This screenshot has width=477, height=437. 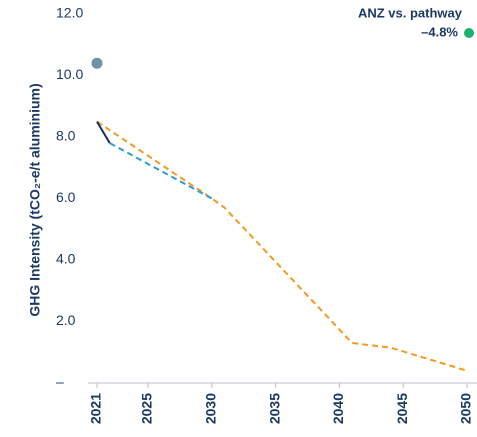 What do you see at coordinates (469, 33) in the screenshot?
I see `annotation-dot` at bounding box center [469, 33].